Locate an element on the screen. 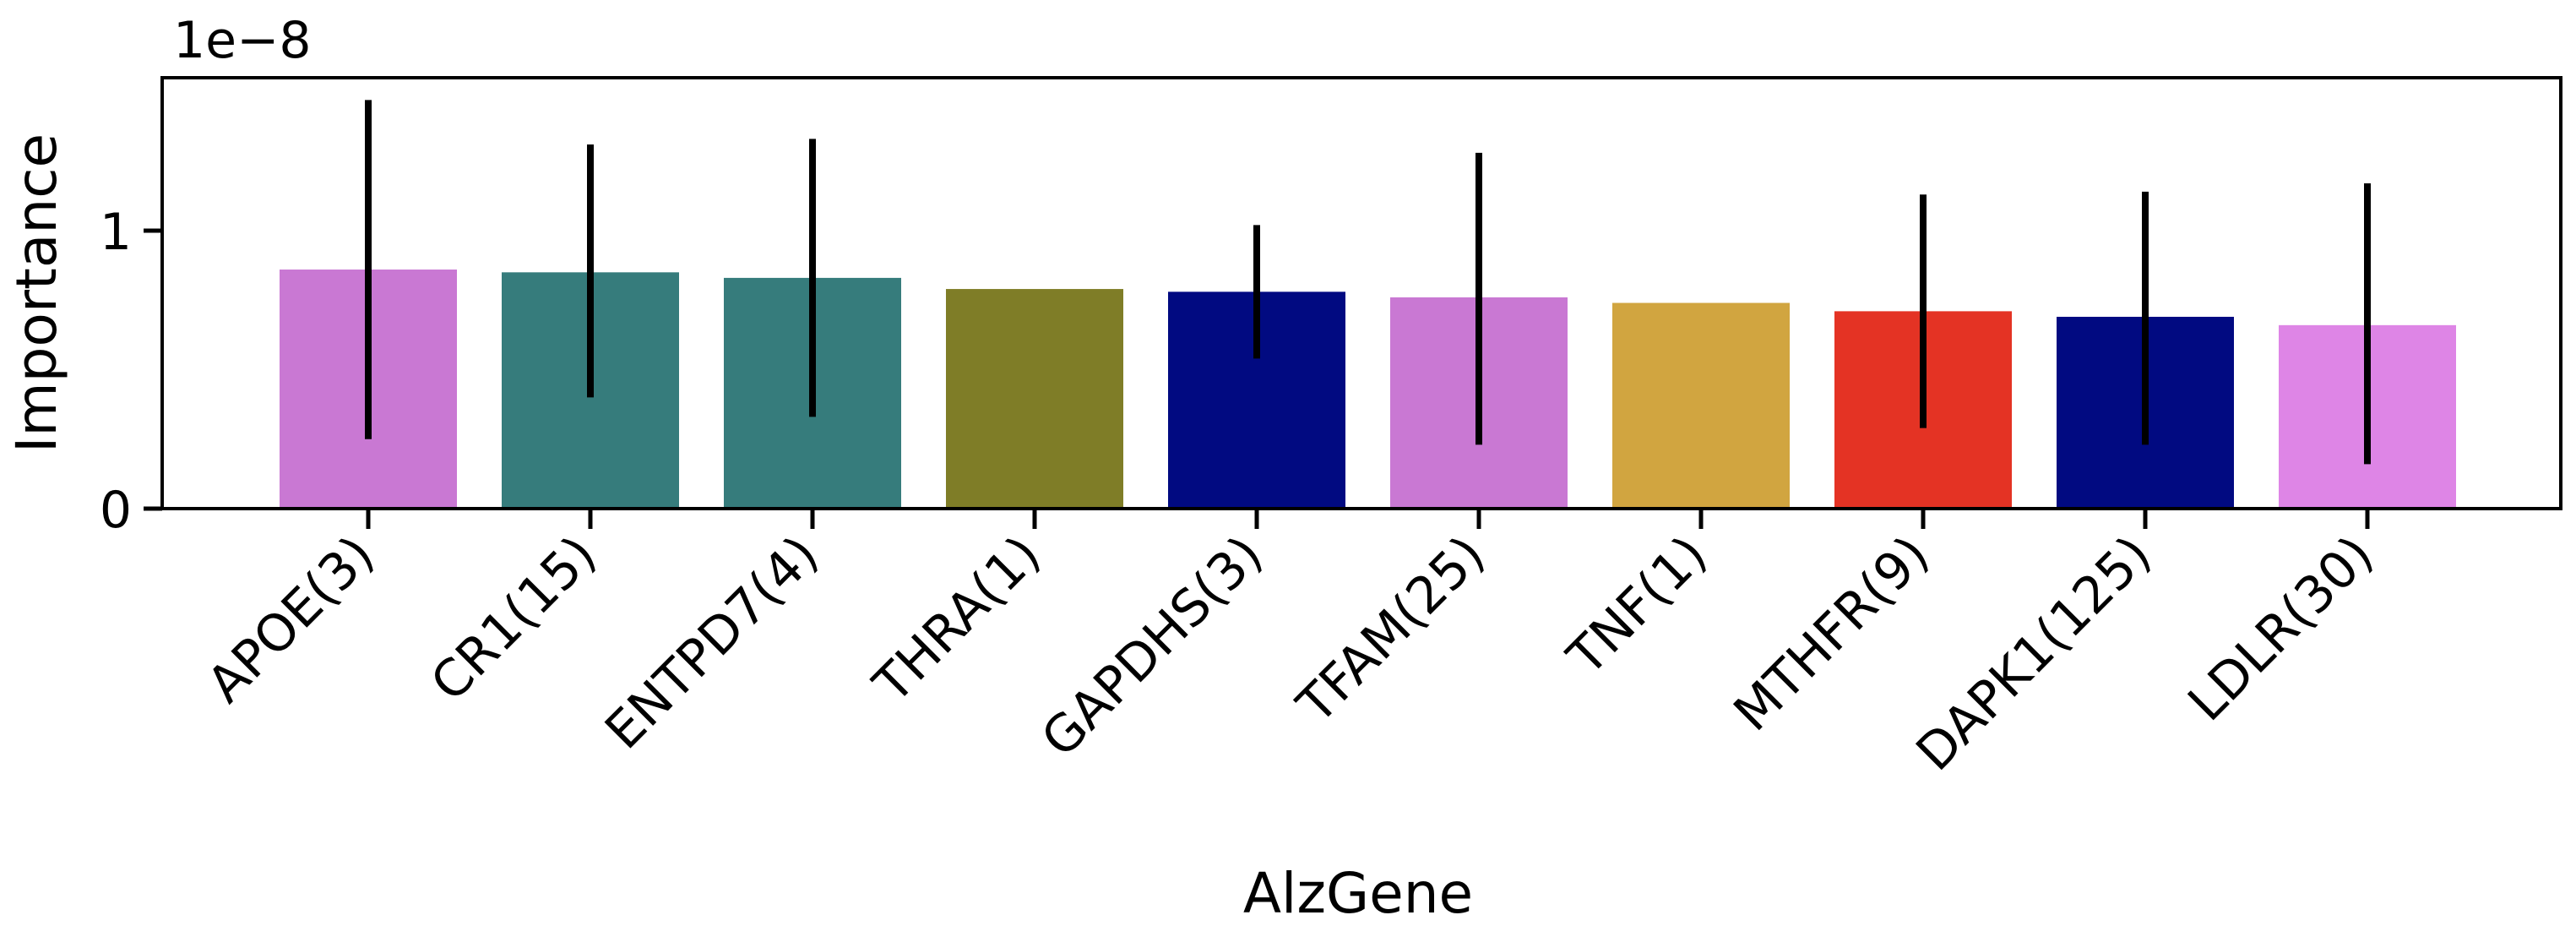  y-ticks-layer: 01 is located at coordinates (131, 371).